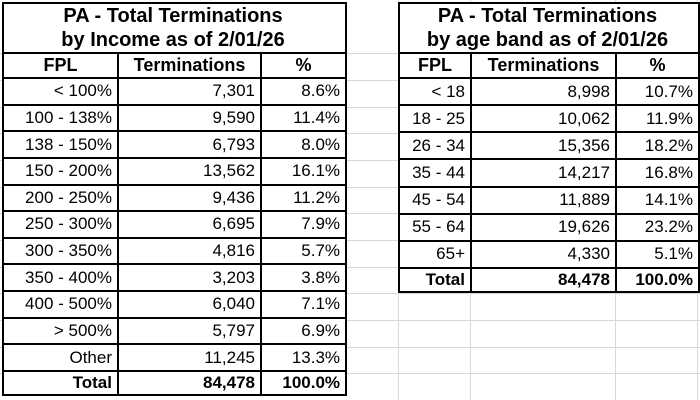 This screenshot has height=400, width=700. I want to click on fpl-cell: 250 - 300%, so click(60, 224).